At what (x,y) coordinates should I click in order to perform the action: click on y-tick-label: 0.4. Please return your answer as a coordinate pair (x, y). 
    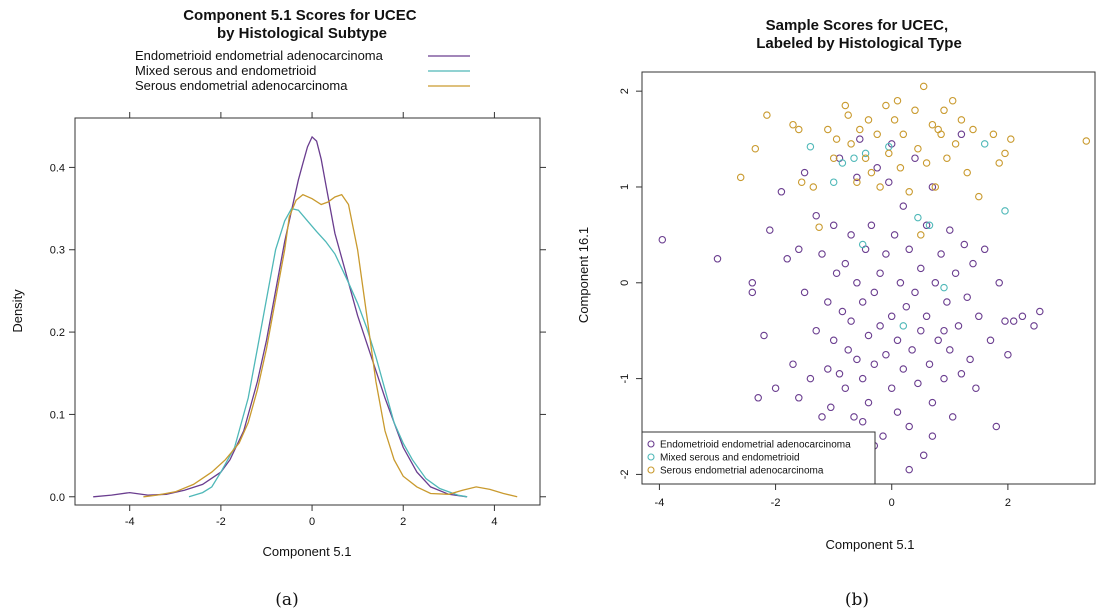
    Looking at the image, I should click on (57, 168).